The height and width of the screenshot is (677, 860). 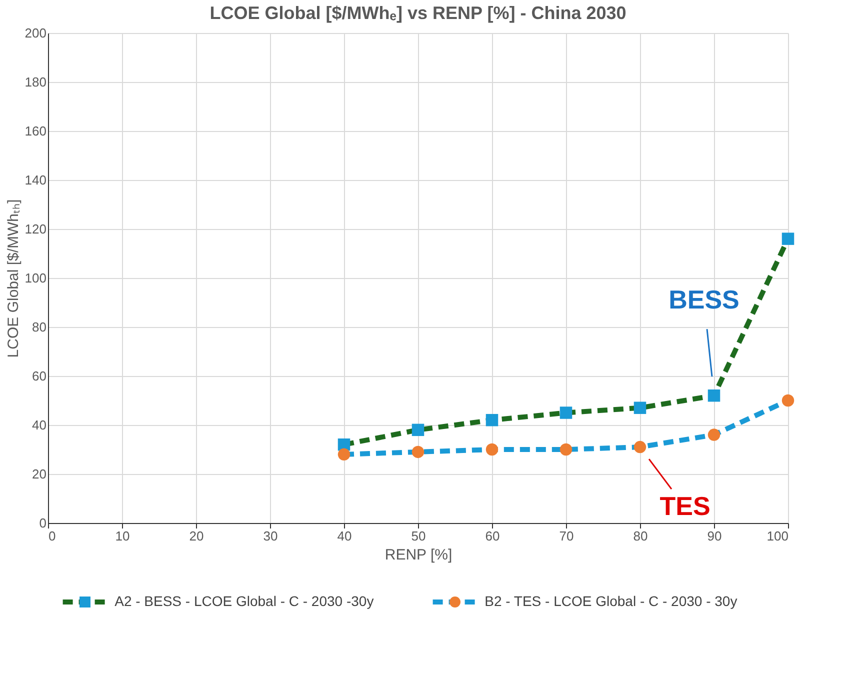 What do you see at coordinates (35, 131) in the screenshot?
I see `y-tick-label: 160` at bounding box center [35, 131].